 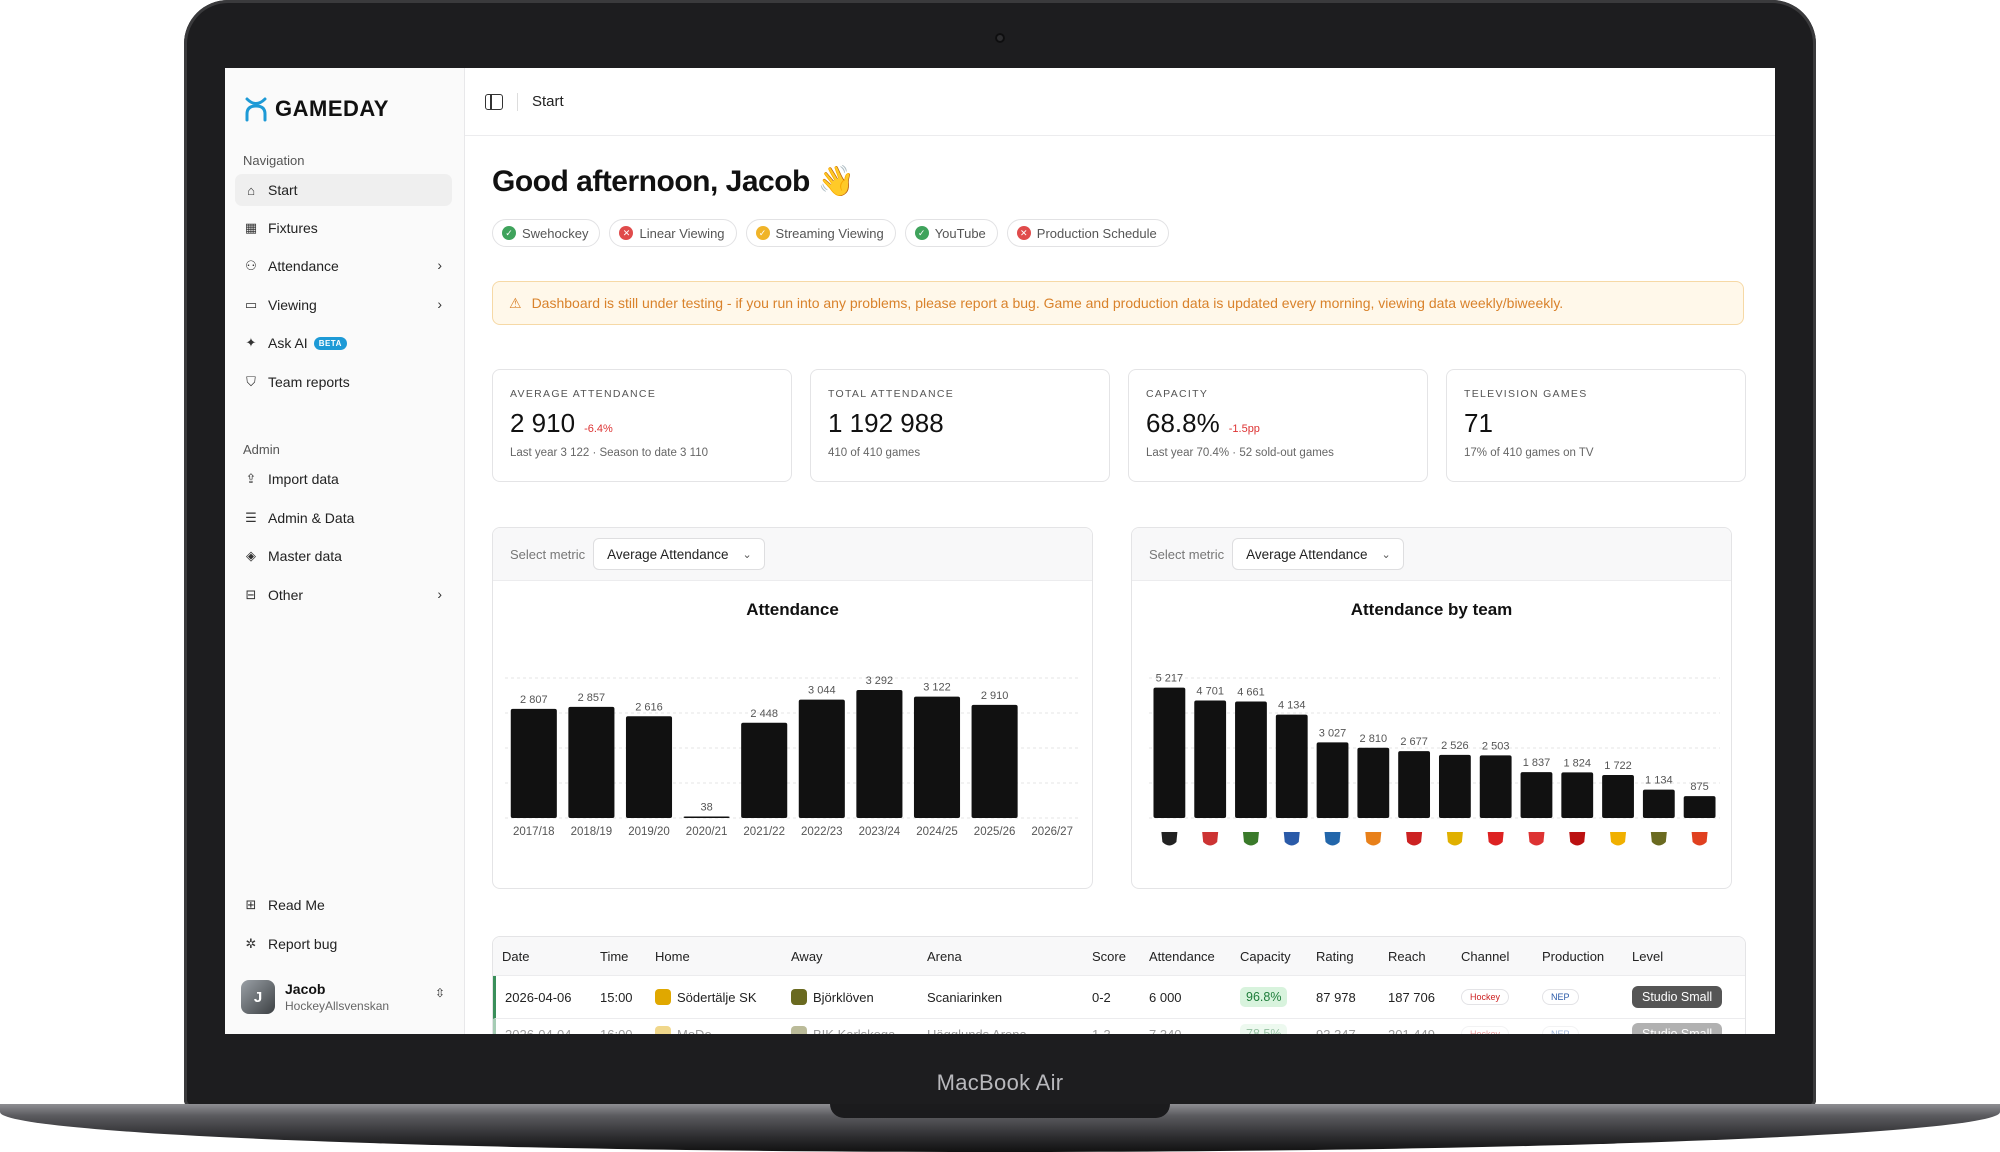 What do you see at coordinates (346, 997) in the screenshot?
I see `user-menu: J Jacob HockeyAllsvenskan ⇳` at bounding box center [346, 997].